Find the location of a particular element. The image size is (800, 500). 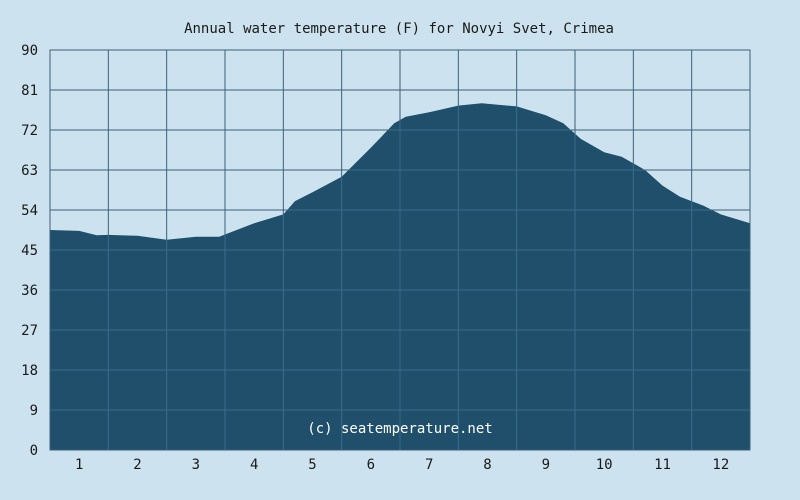

y-axis-ticks: 0 9 18 27 36 45 54 63 72 81 90 is located at coordinates (29, 251).